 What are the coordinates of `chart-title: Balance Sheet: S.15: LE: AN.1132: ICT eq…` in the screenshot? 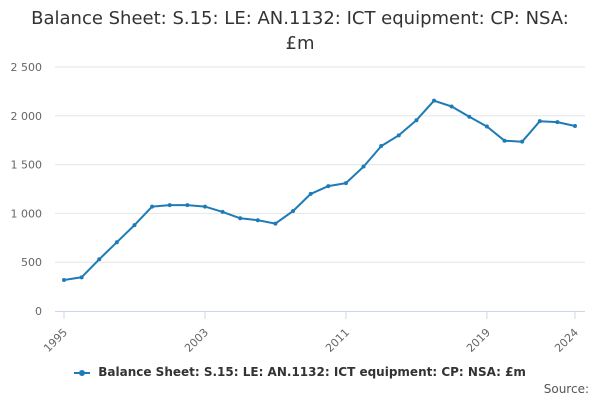 It's located at (300, 31).